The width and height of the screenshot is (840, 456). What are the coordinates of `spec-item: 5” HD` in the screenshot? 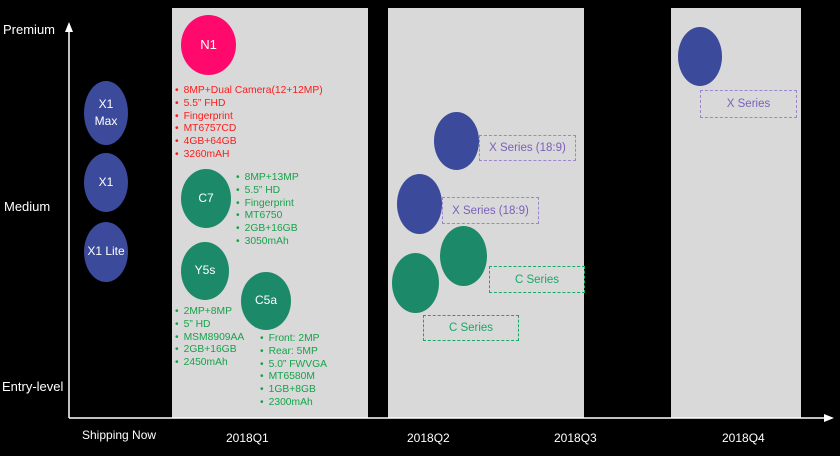 It's located at (209, 325).